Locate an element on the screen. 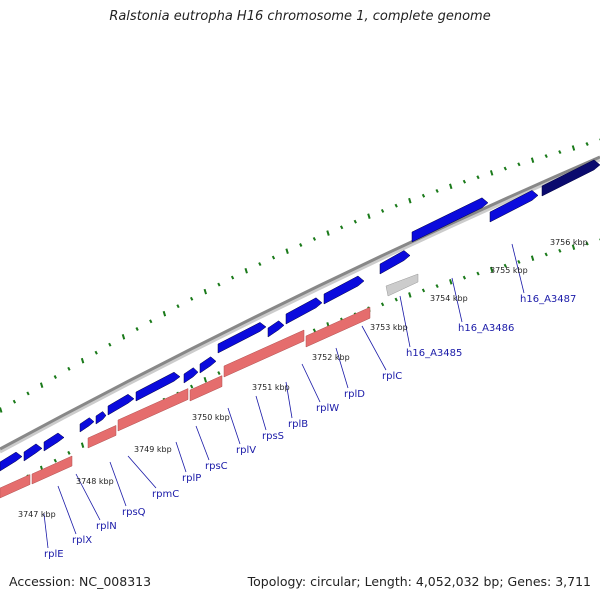  gene-label: rplB is located at coordinates (298, 424).